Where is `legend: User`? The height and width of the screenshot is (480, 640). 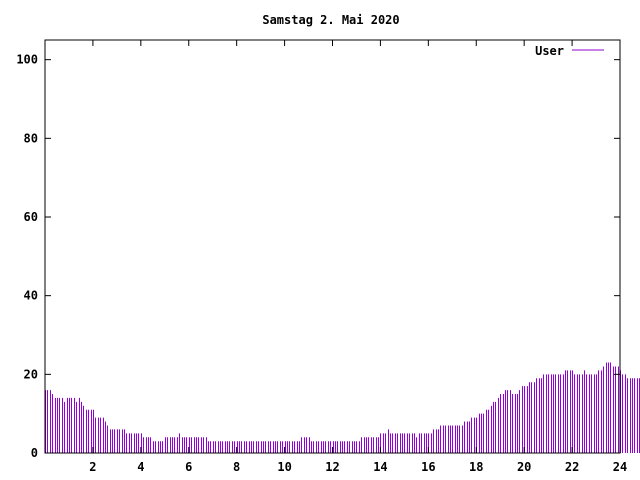 legend: User is located at coordinates (569, 51).